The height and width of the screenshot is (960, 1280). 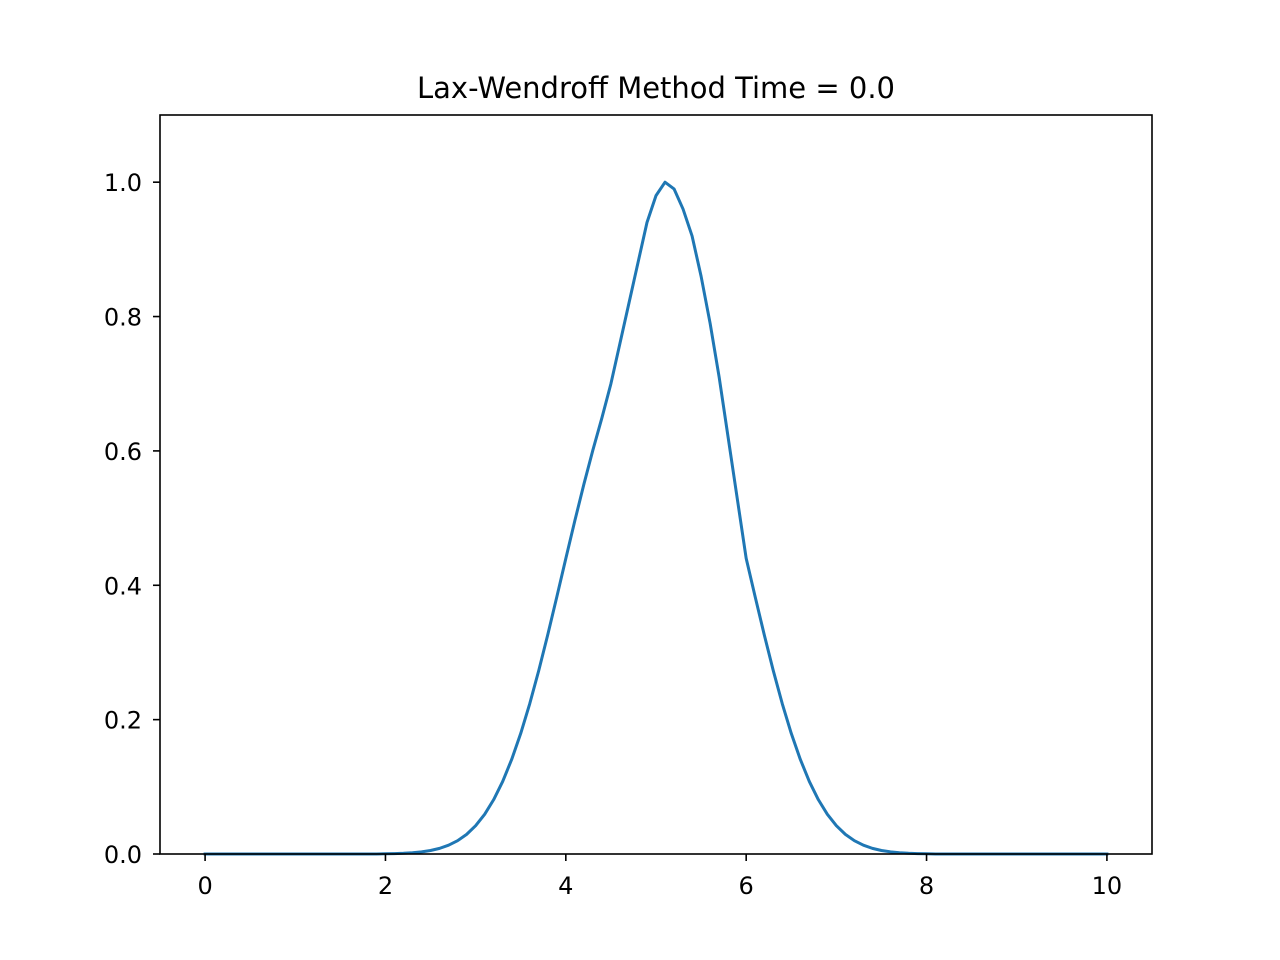 I want to click on x-tick-label: 8, so click(x=926, y=886).